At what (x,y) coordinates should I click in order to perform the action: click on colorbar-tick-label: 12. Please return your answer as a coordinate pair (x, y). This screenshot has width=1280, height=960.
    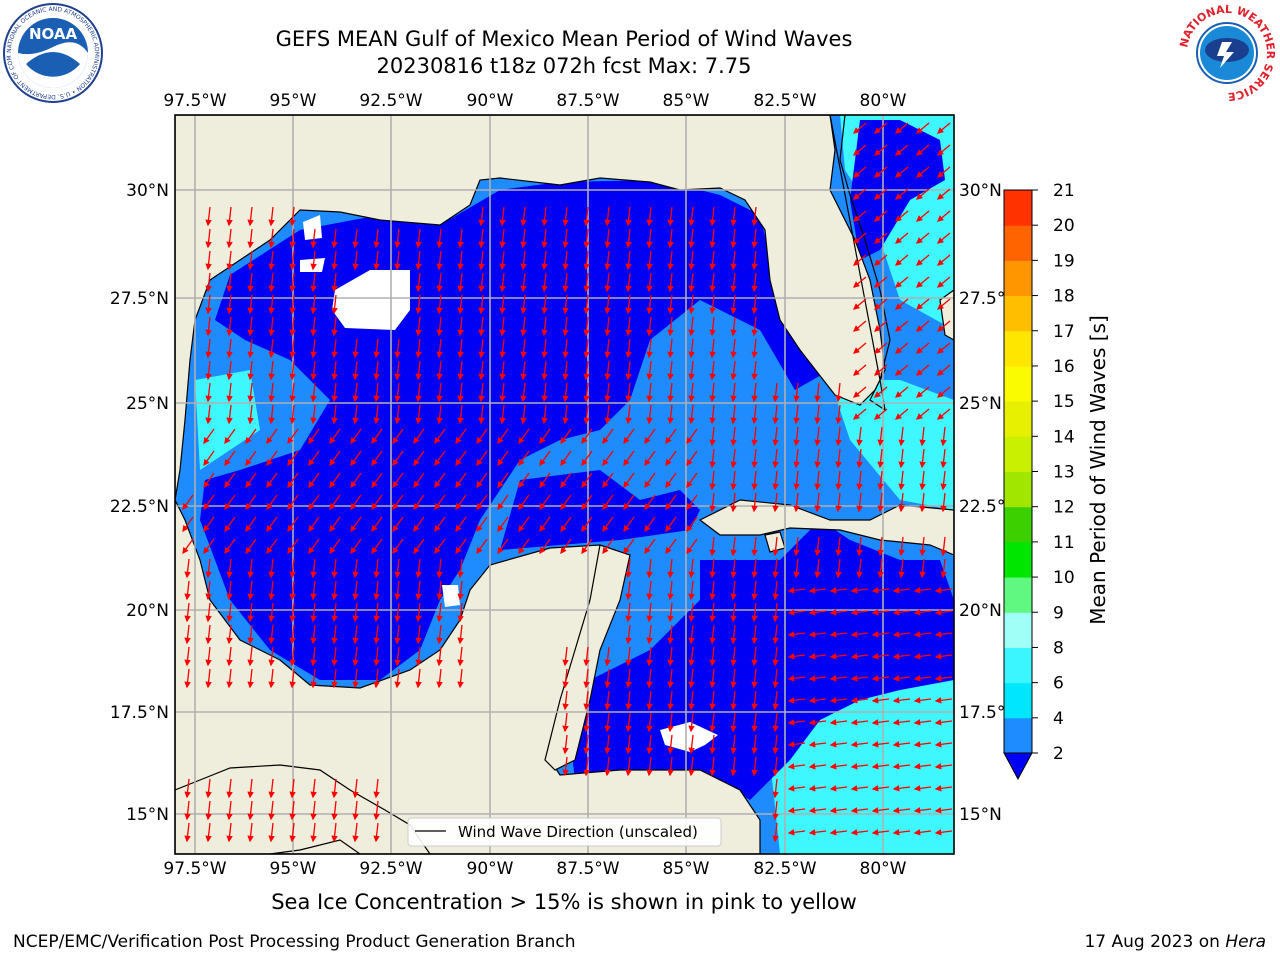
    Looking at the image, I should click on (1064, 508).